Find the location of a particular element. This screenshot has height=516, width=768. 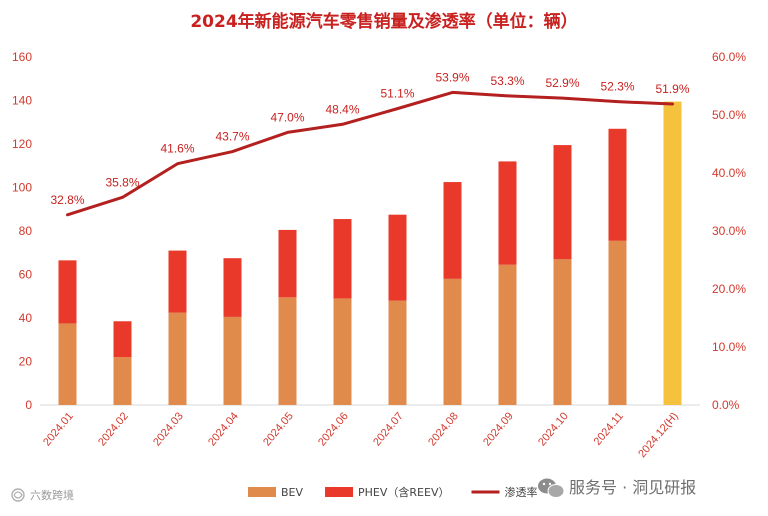

x-tick-label: 2024.05 is located at coordinates (278, 429).